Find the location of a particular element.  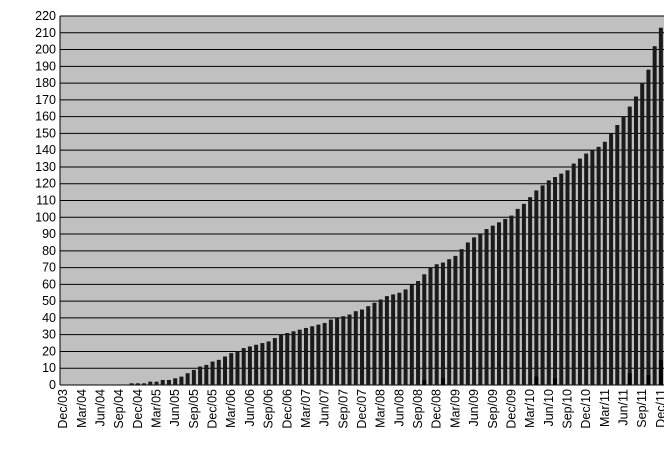

x-tick-label: Jun/07 is located at coordinates (325, 408).